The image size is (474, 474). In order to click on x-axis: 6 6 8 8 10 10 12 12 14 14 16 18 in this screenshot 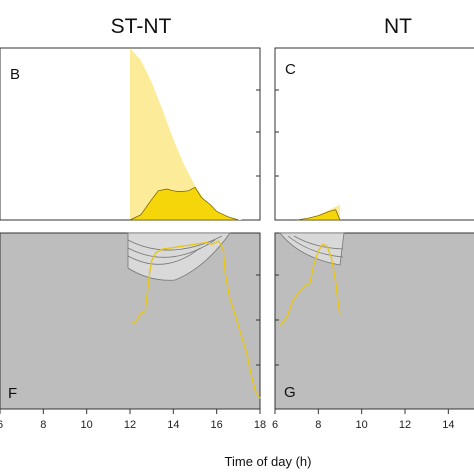, I will do `click(227, 420)`.